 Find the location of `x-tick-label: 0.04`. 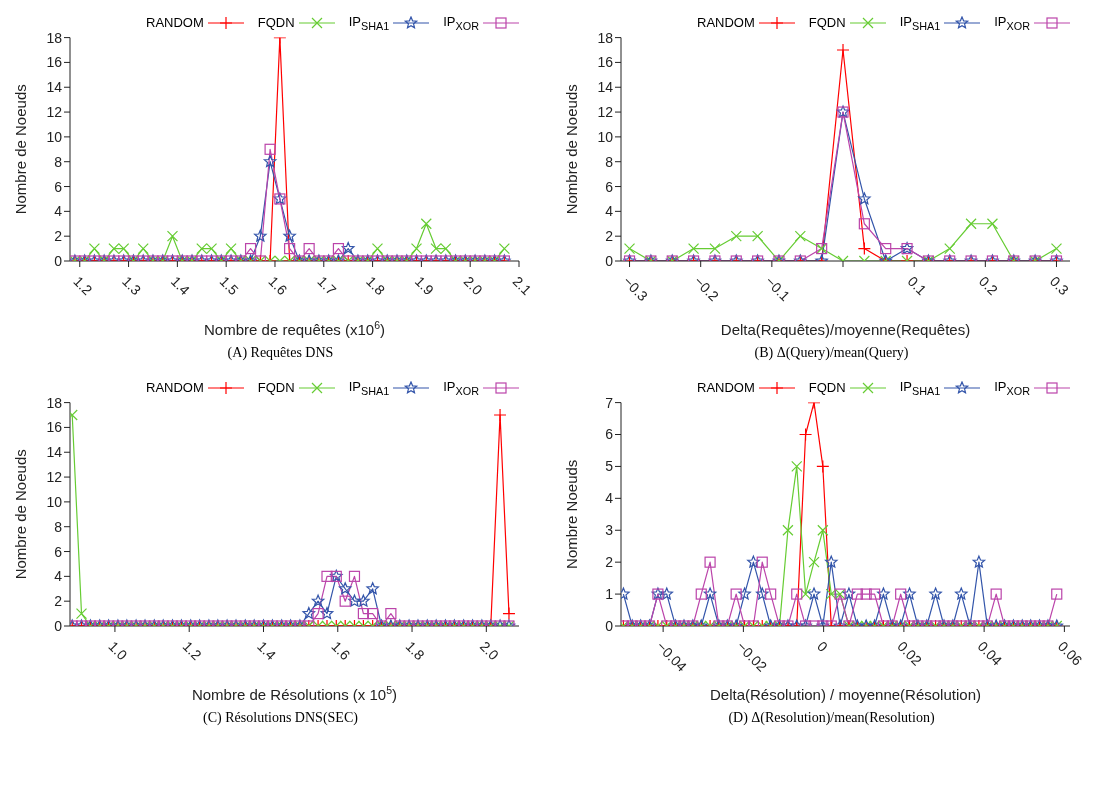

x-tick-label: 0.04 is located at coordinates (990, 653).